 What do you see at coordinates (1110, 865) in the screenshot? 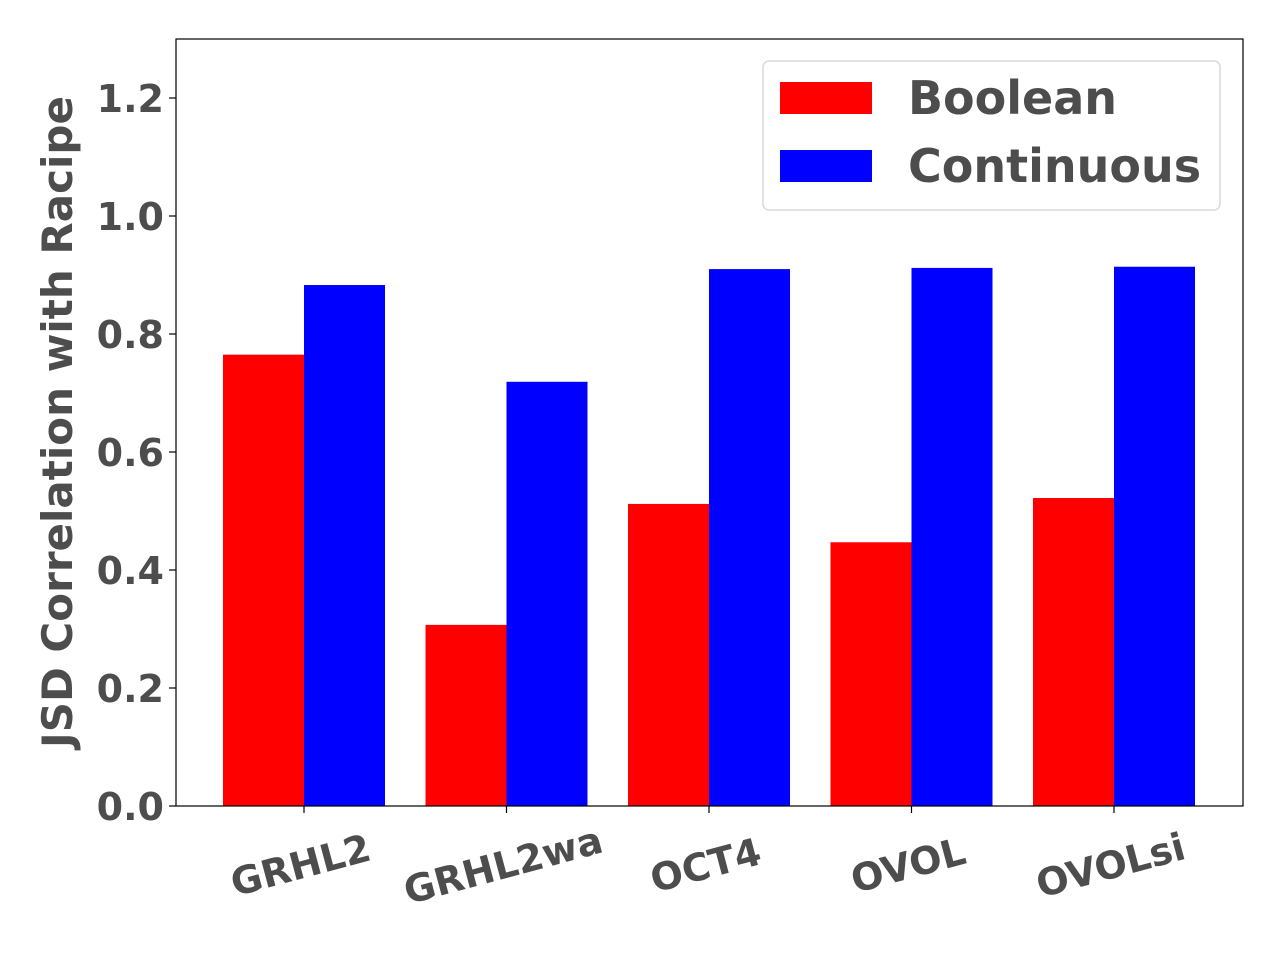
I see `x-tick-label: OVOLsi` at bounding box center [1110, 865].